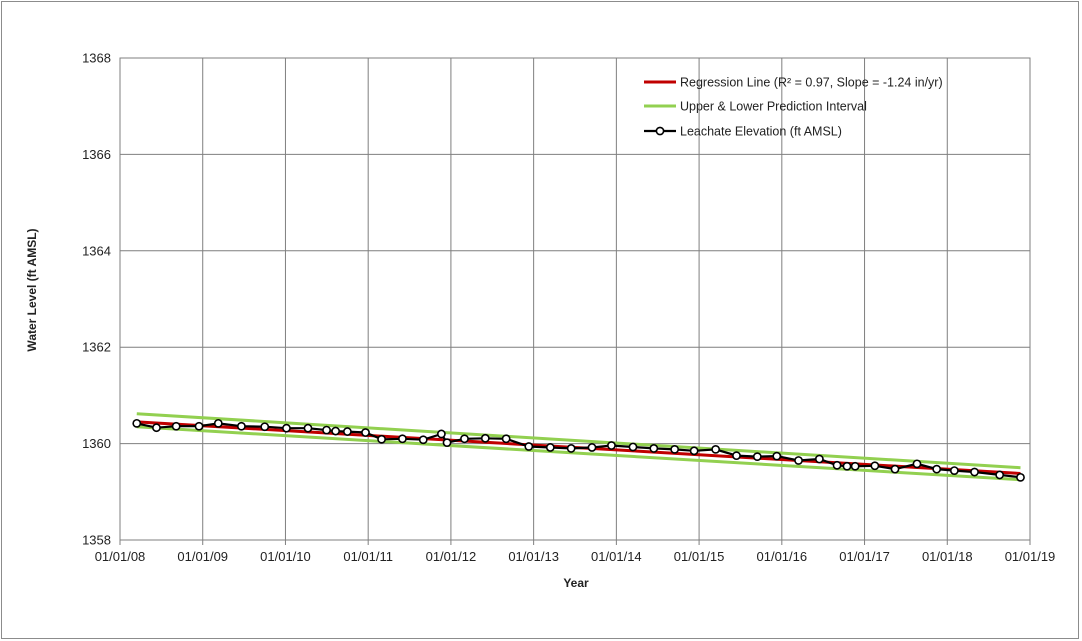 This screenshot has height=641, width=1082. I want to click on x-tick-label: 01/01/12, so click(451, 556).